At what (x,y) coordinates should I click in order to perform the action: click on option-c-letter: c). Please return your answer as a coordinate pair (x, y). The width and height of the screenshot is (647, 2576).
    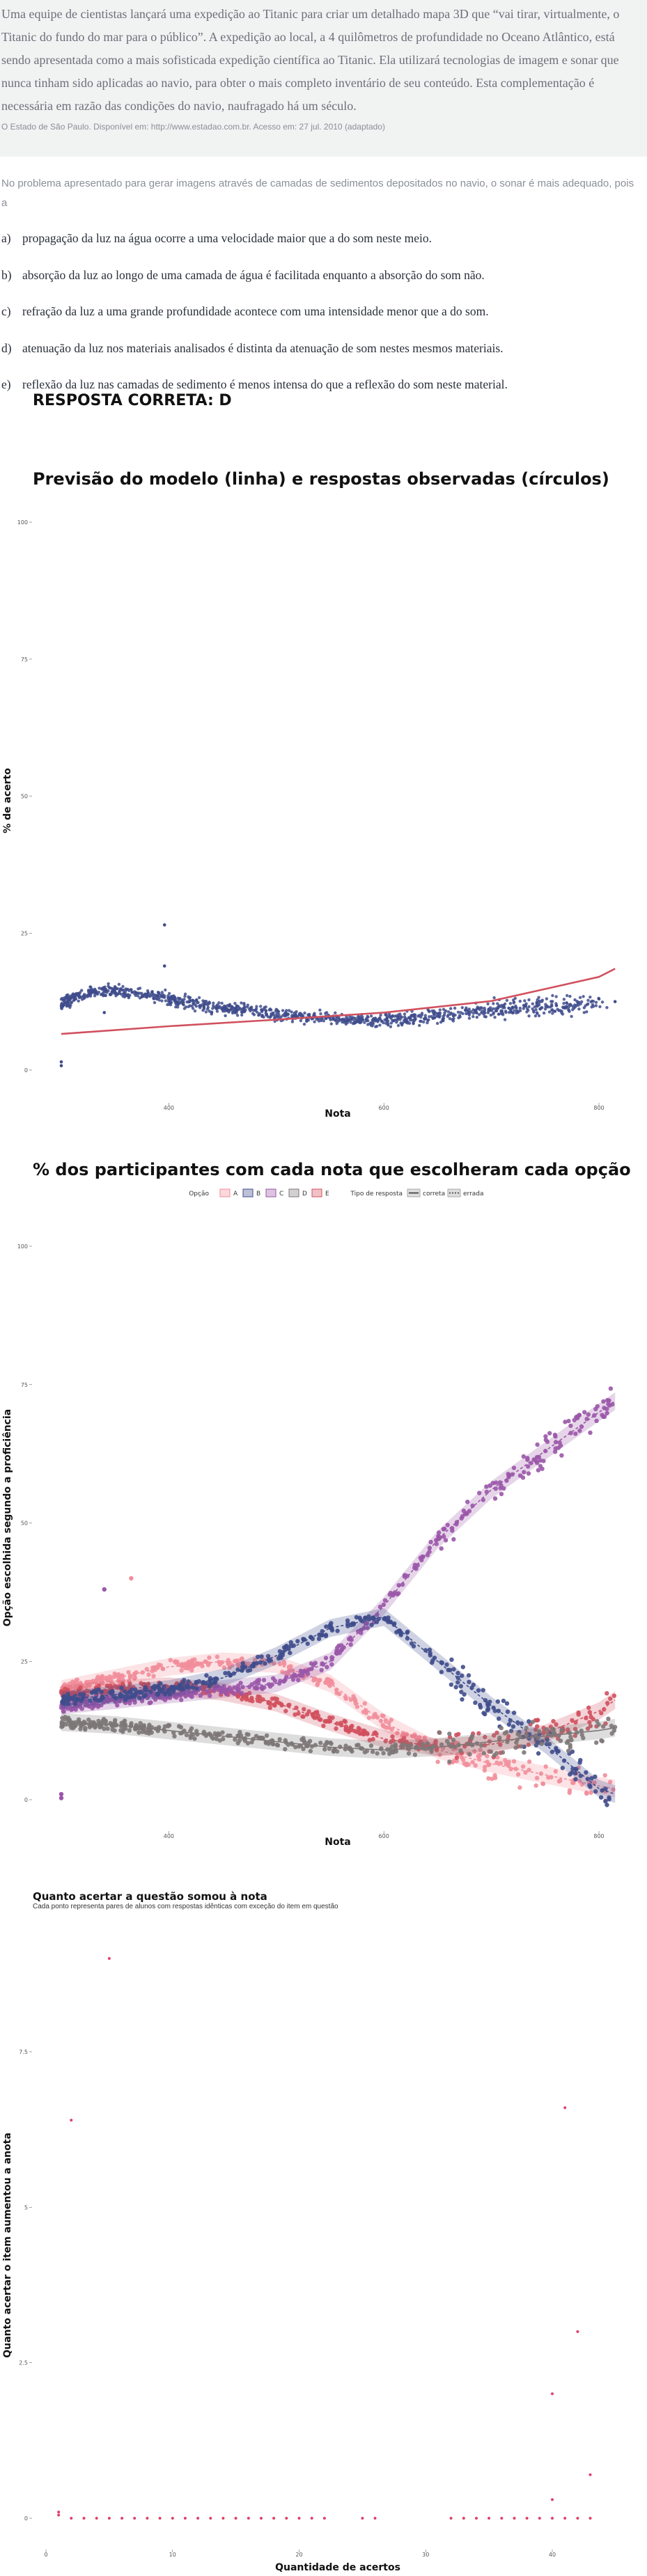
    Looking at the image, I should click on (6, 311).